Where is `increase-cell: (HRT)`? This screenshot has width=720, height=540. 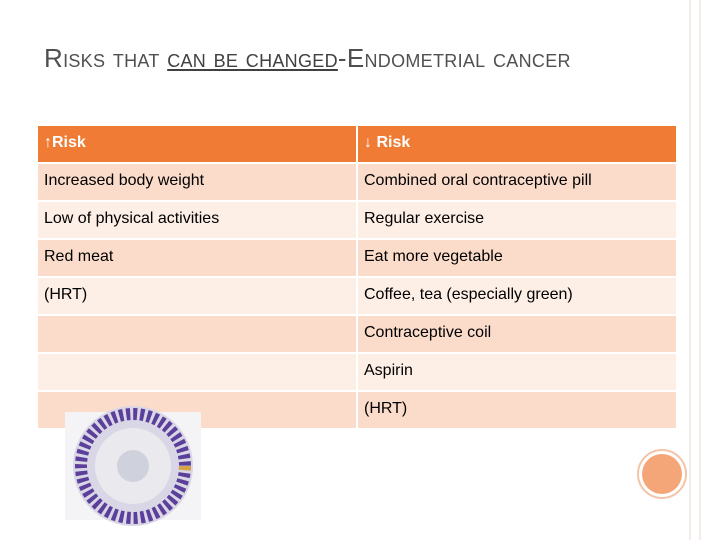 increase-cell: (HRT) is located at coordinates (197, 296).